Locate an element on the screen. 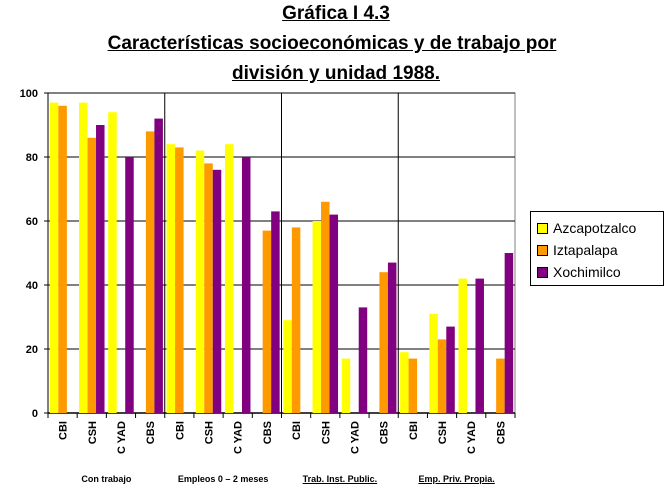 The width and height of the screenshot is (672, 496). y-tick-label: 80 is located at coordinates (32, 158).